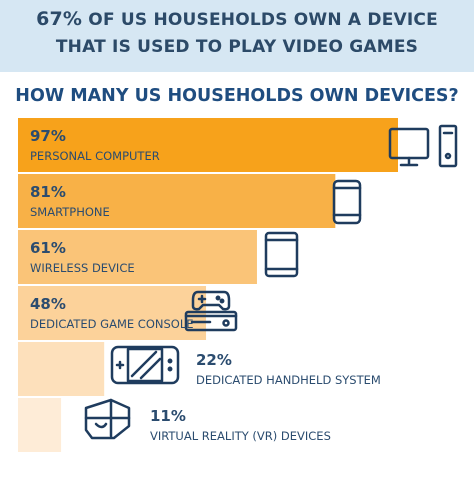  What do you see at coordinates (347, 202) in the screenshot?
I see `smartphone-icon` at bounding box center [347, 202].